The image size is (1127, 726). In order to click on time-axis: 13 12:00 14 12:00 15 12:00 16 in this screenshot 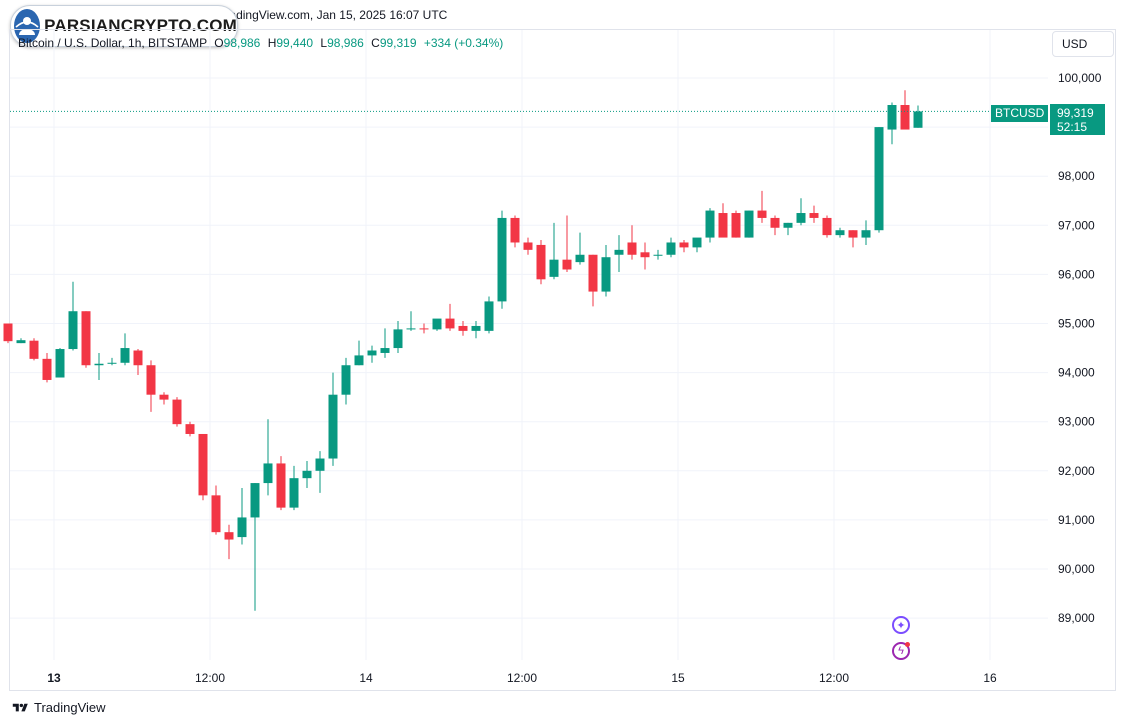, I will do `click(522, 678)`.